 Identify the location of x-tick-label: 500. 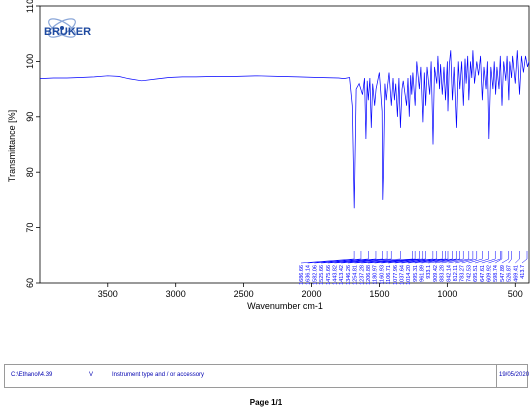
(515, 294).